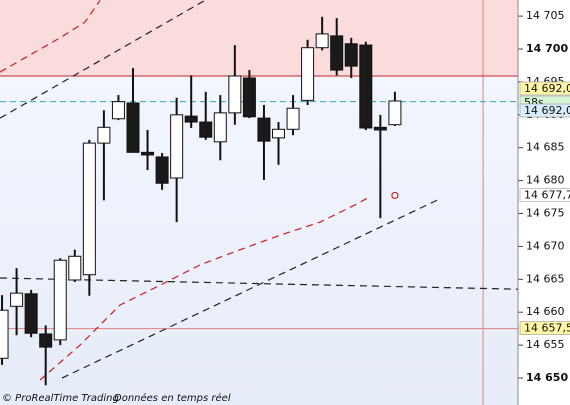 Image resolution: width=570 pixels, height=405 pixels. I want to click on y-tick-label: 14 680, so click(545, 180).